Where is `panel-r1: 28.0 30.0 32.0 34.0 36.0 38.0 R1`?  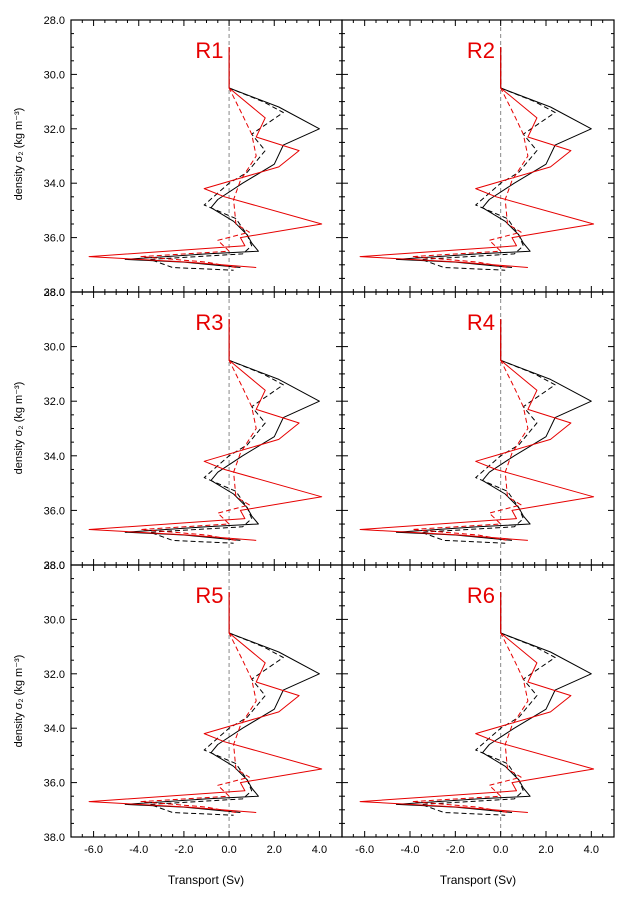 panel-r1: 28.0 30.0 32.0 34.0 36.0 38.0 R1 is located at coordinates (193, 157).